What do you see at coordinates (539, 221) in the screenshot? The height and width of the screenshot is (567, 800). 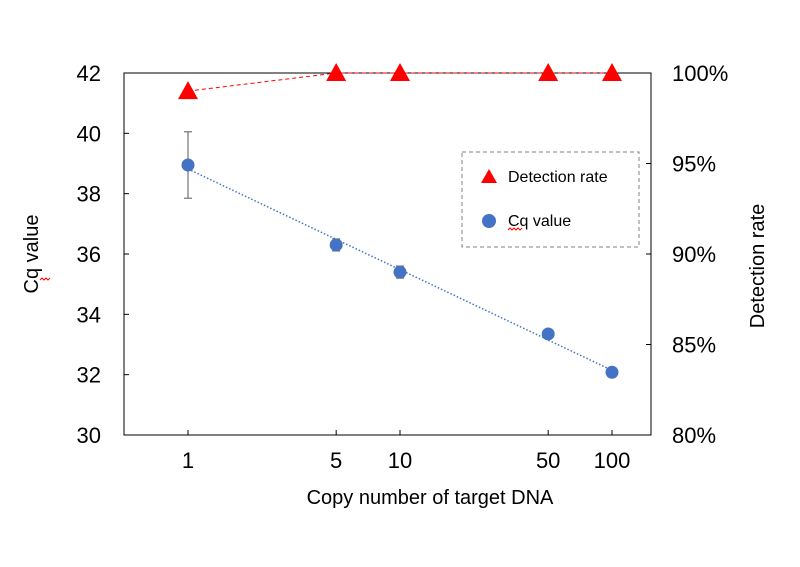 I see `legend-label-cq-value: Cq value` at bounding box center [539, 221].